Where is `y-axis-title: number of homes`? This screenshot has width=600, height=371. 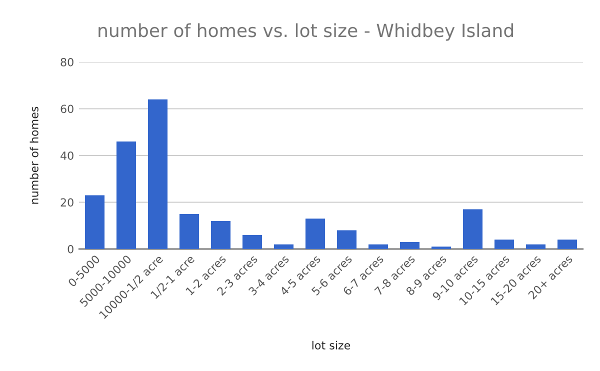
y-axis-title: number of homes is located at coordinates (34, 155).